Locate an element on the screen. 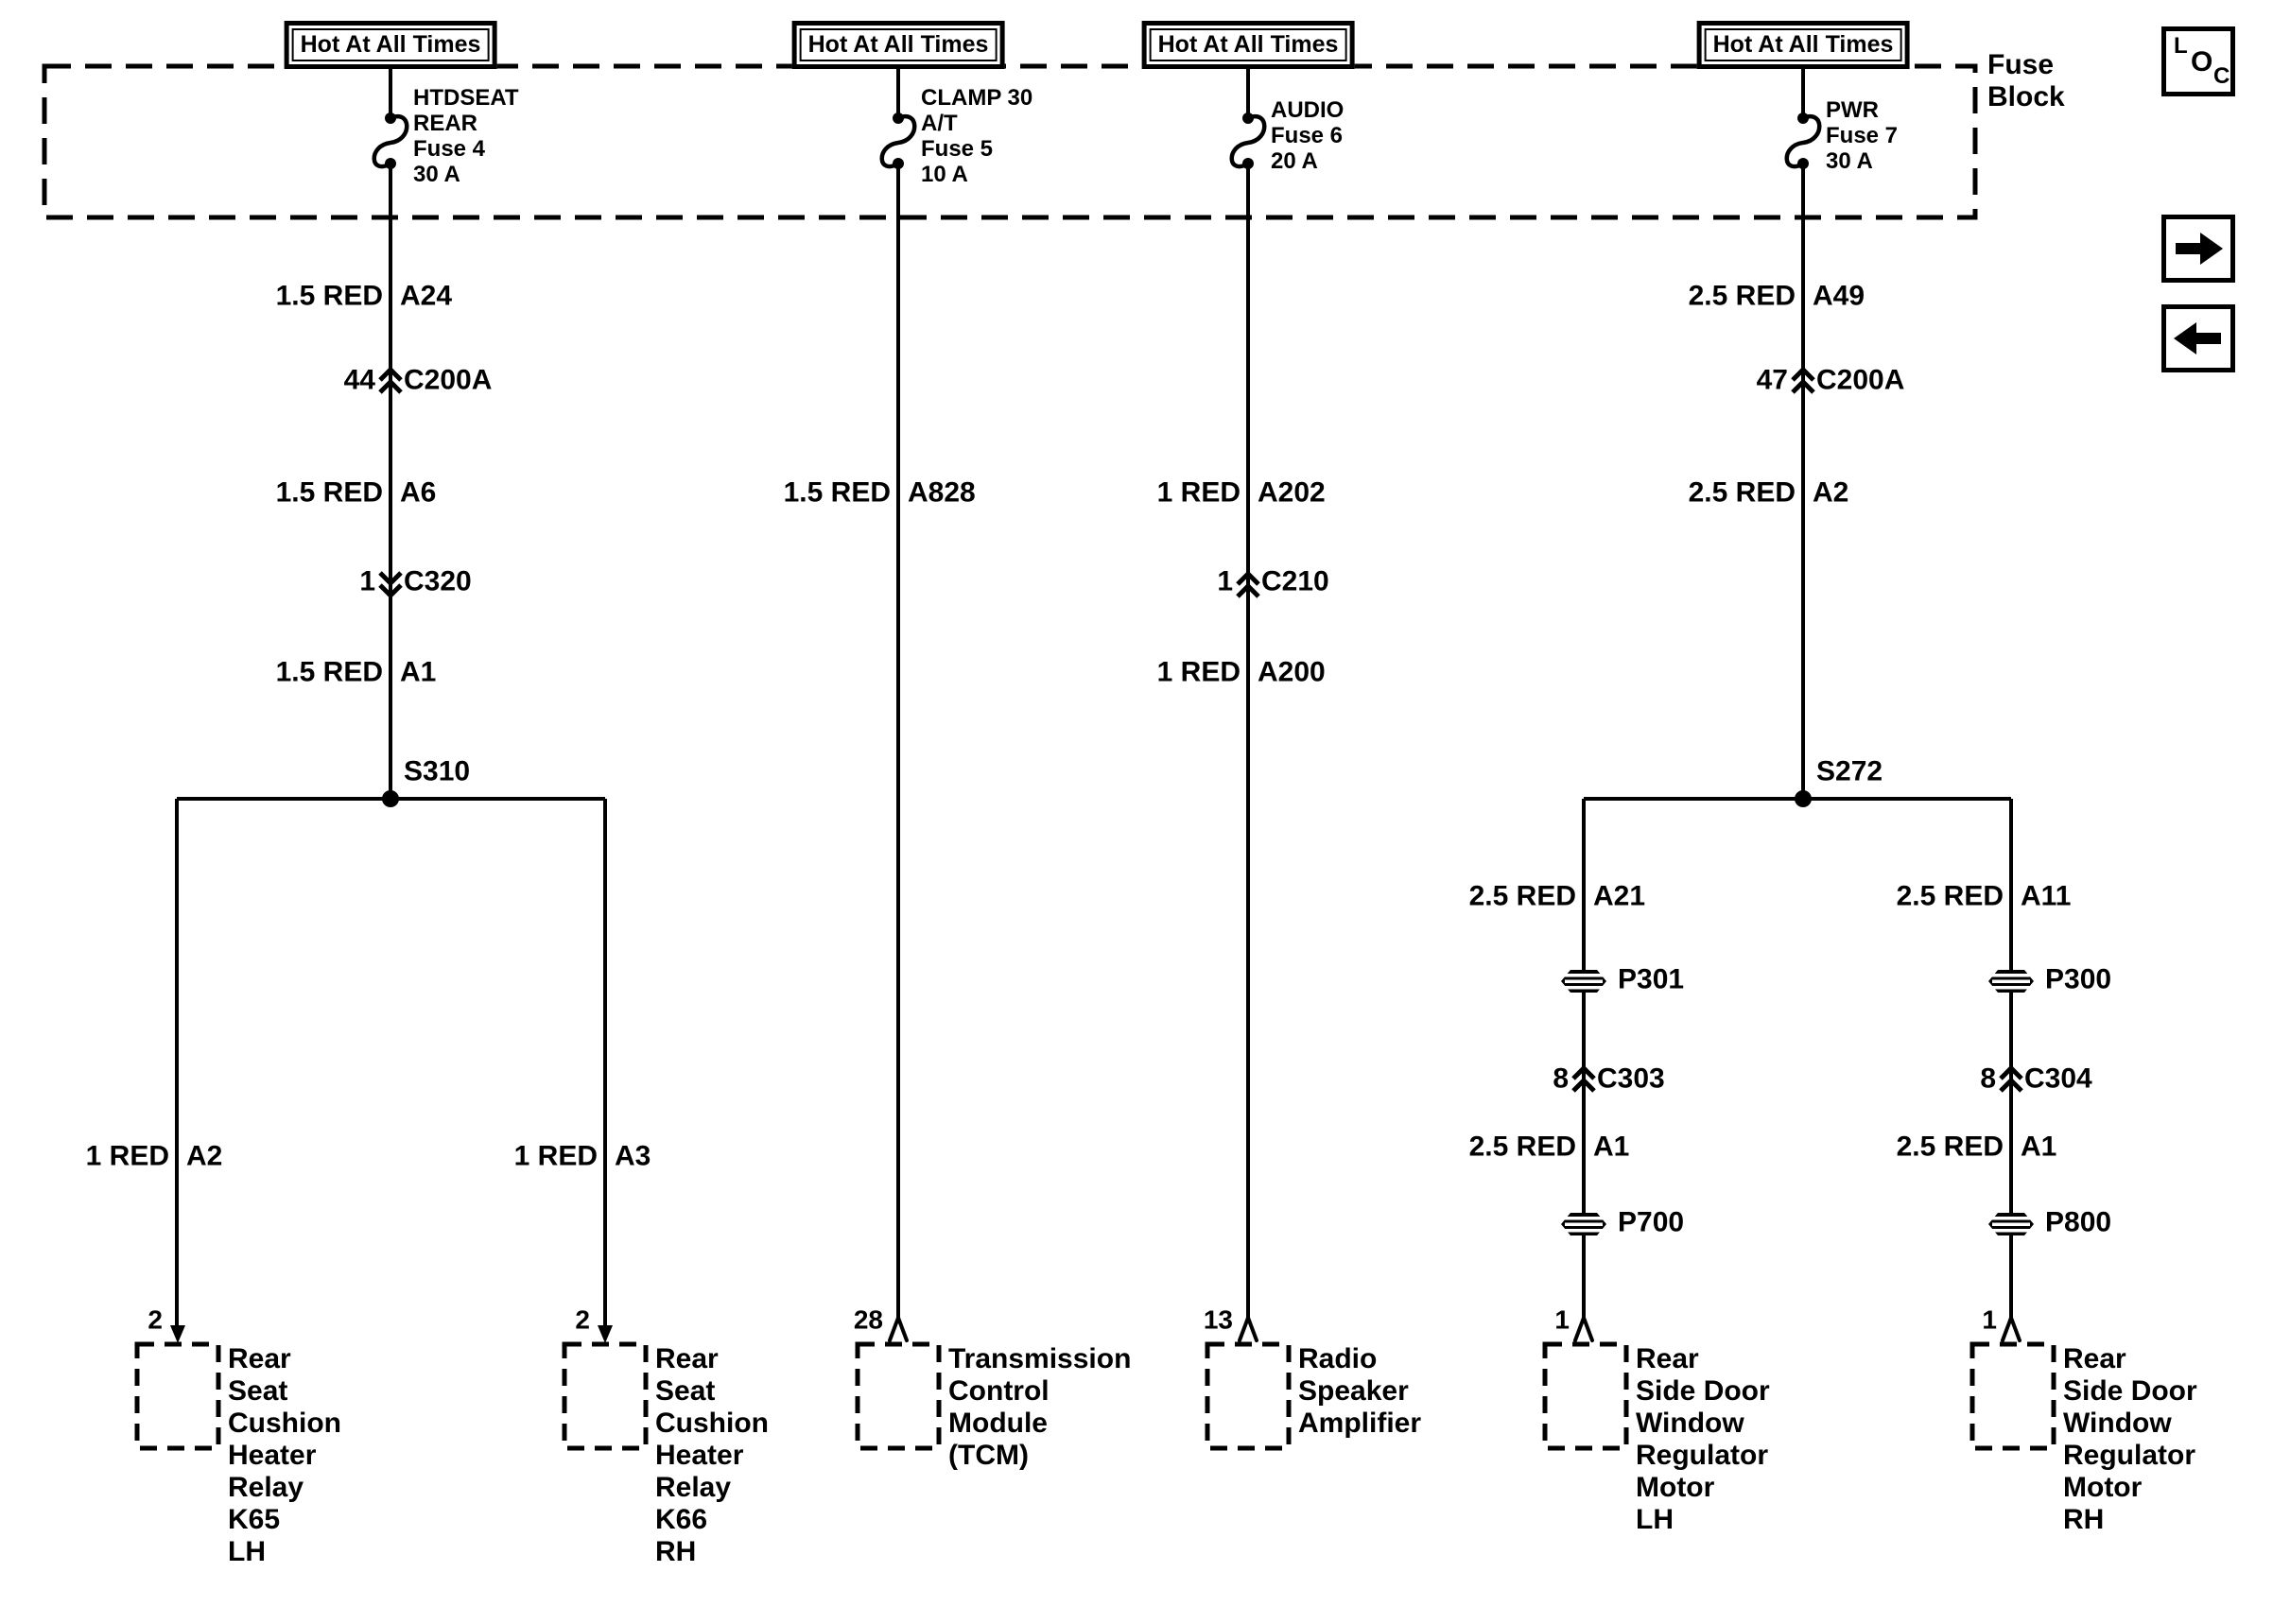 The height and width of the screenshot is (1624, 2273). fuse-block-label: Fuse Block is located at coordinates (2026, 80).